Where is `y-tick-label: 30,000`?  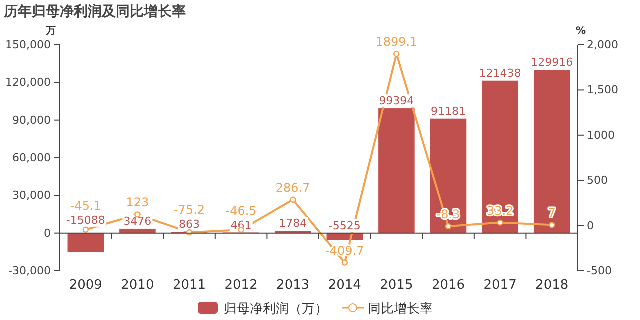
y-tick-label: 30,000 is located at coordinates (31, 195).